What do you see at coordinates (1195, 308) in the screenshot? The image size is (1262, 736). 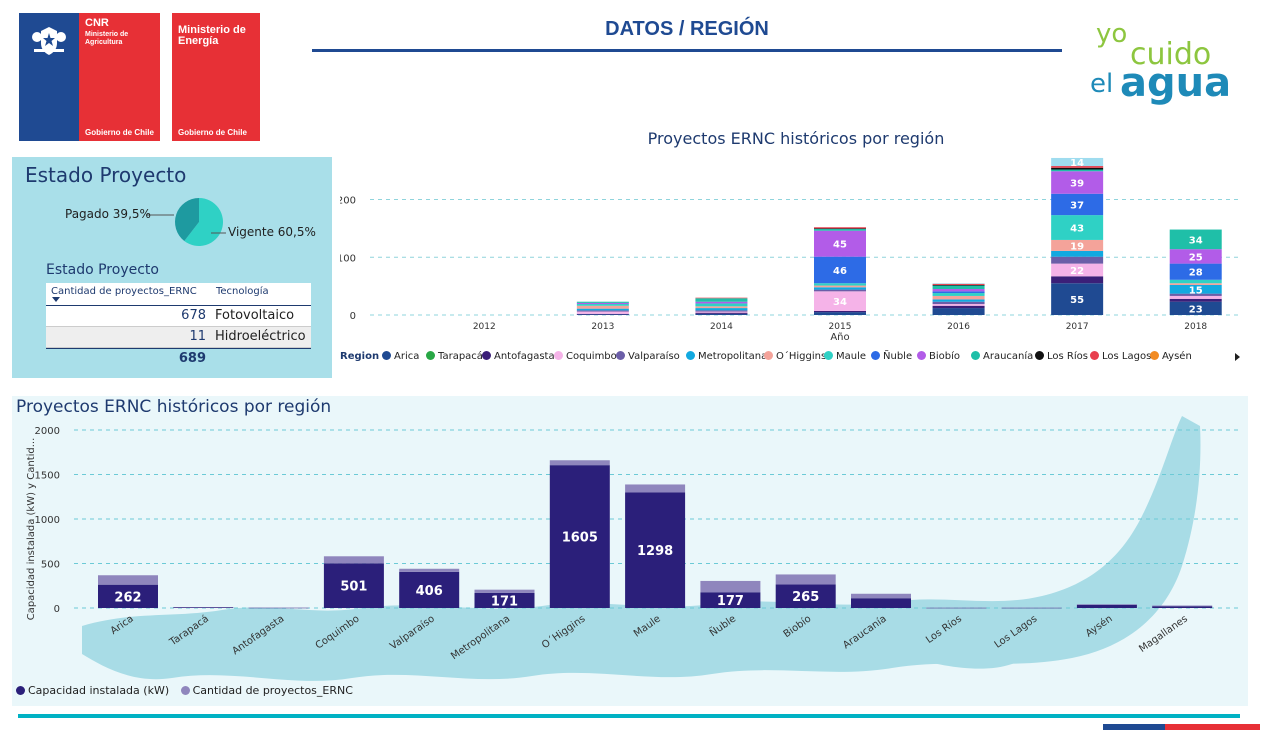 I see `bar-segment-arica-2018` at bounding box center [1195, 308].